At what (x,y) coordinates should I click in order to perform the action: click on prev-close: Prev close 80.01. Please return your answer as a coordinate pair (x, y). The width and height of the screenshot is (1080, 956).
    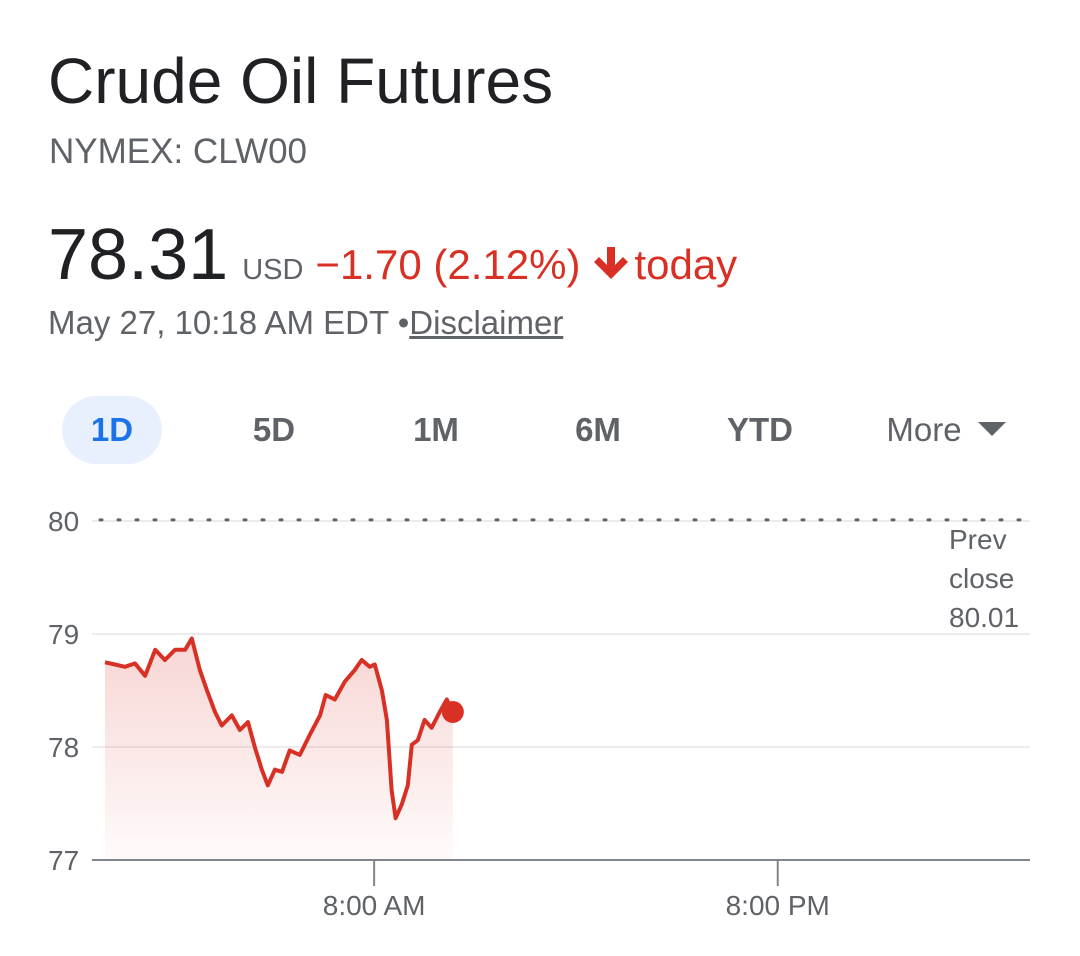
    Looking at the image, I should click on (994, 578).